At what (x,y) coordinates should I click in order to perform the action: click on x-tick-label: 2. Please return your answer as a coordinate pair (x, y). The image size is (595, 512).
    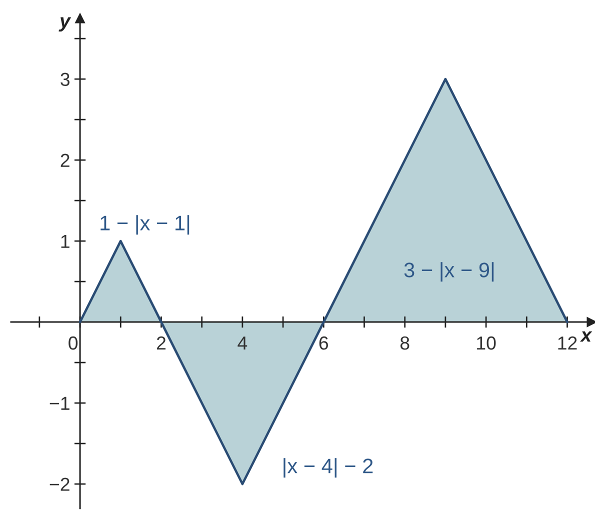
    Looking at the image, I should click on (161, 343).